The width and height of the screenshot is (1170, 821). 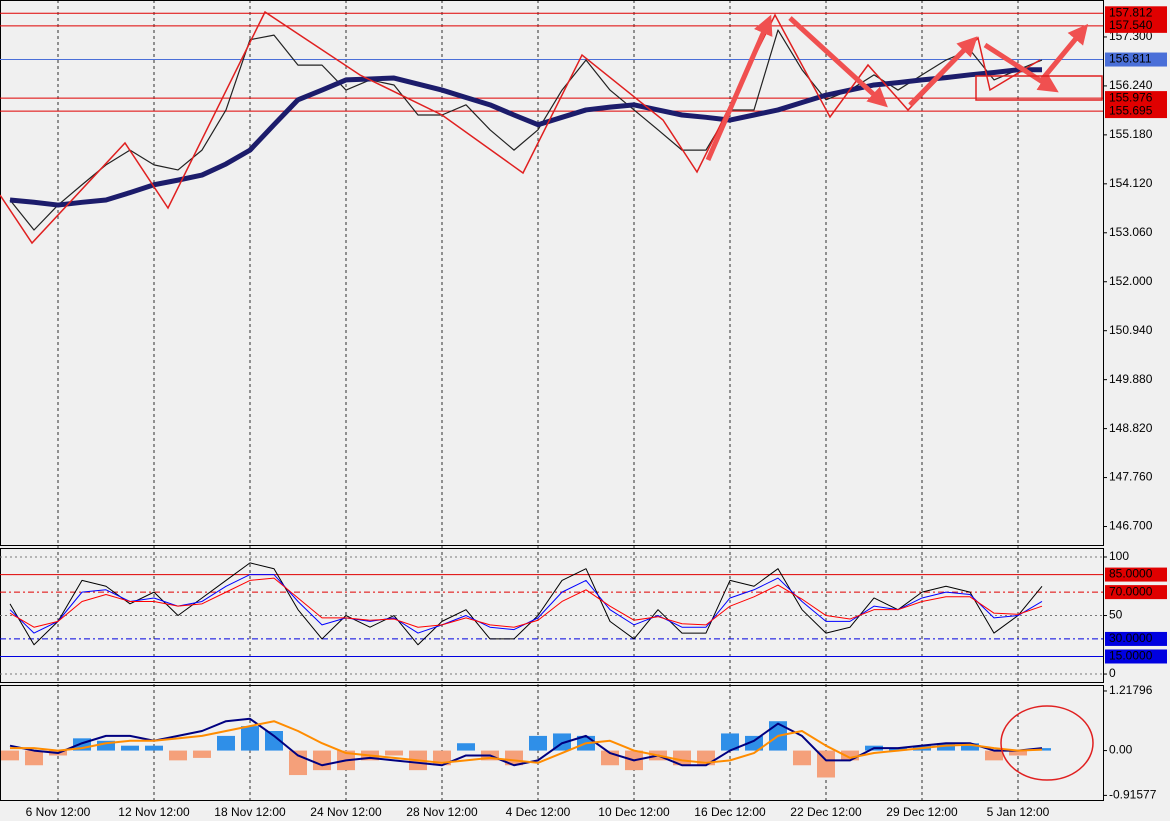 What do you see at coordinates (1116, 615) in the screenshot?
I see `y-tick-label: 50` at bounding box center [1116, 615].